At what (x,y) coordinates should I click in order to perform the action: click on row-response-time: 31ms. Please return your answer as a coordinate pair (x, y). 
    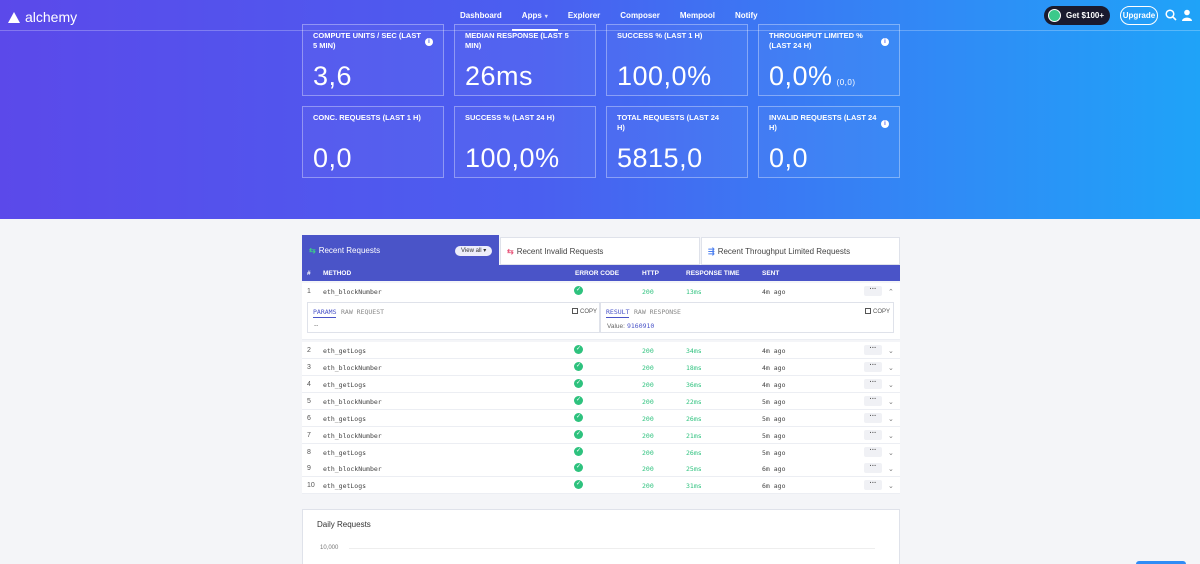
    Looking at the image, I should click on (694, 486).